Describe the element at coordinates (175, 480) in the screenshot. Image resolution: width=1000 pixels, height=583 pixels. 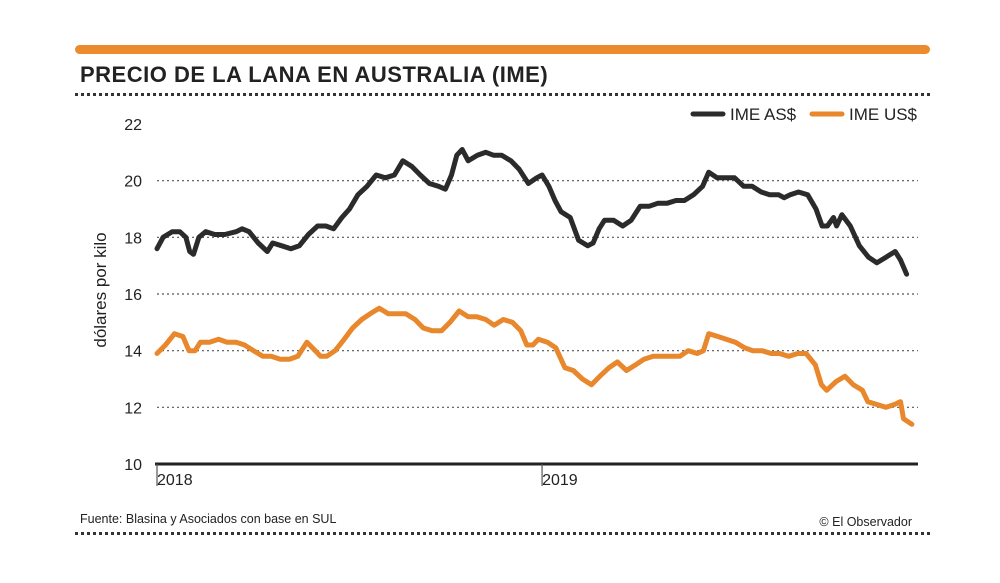
I see `x-tick-2018: 2018` at that location.